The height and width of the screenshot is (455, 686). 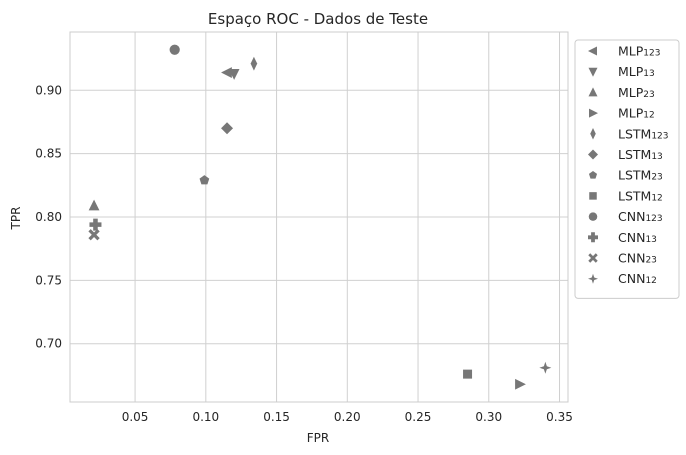 What do you see at coordinates (559, 417) in the screenshot?
I see `x-tick-label: 0.35` at bounding box center [559, 417].